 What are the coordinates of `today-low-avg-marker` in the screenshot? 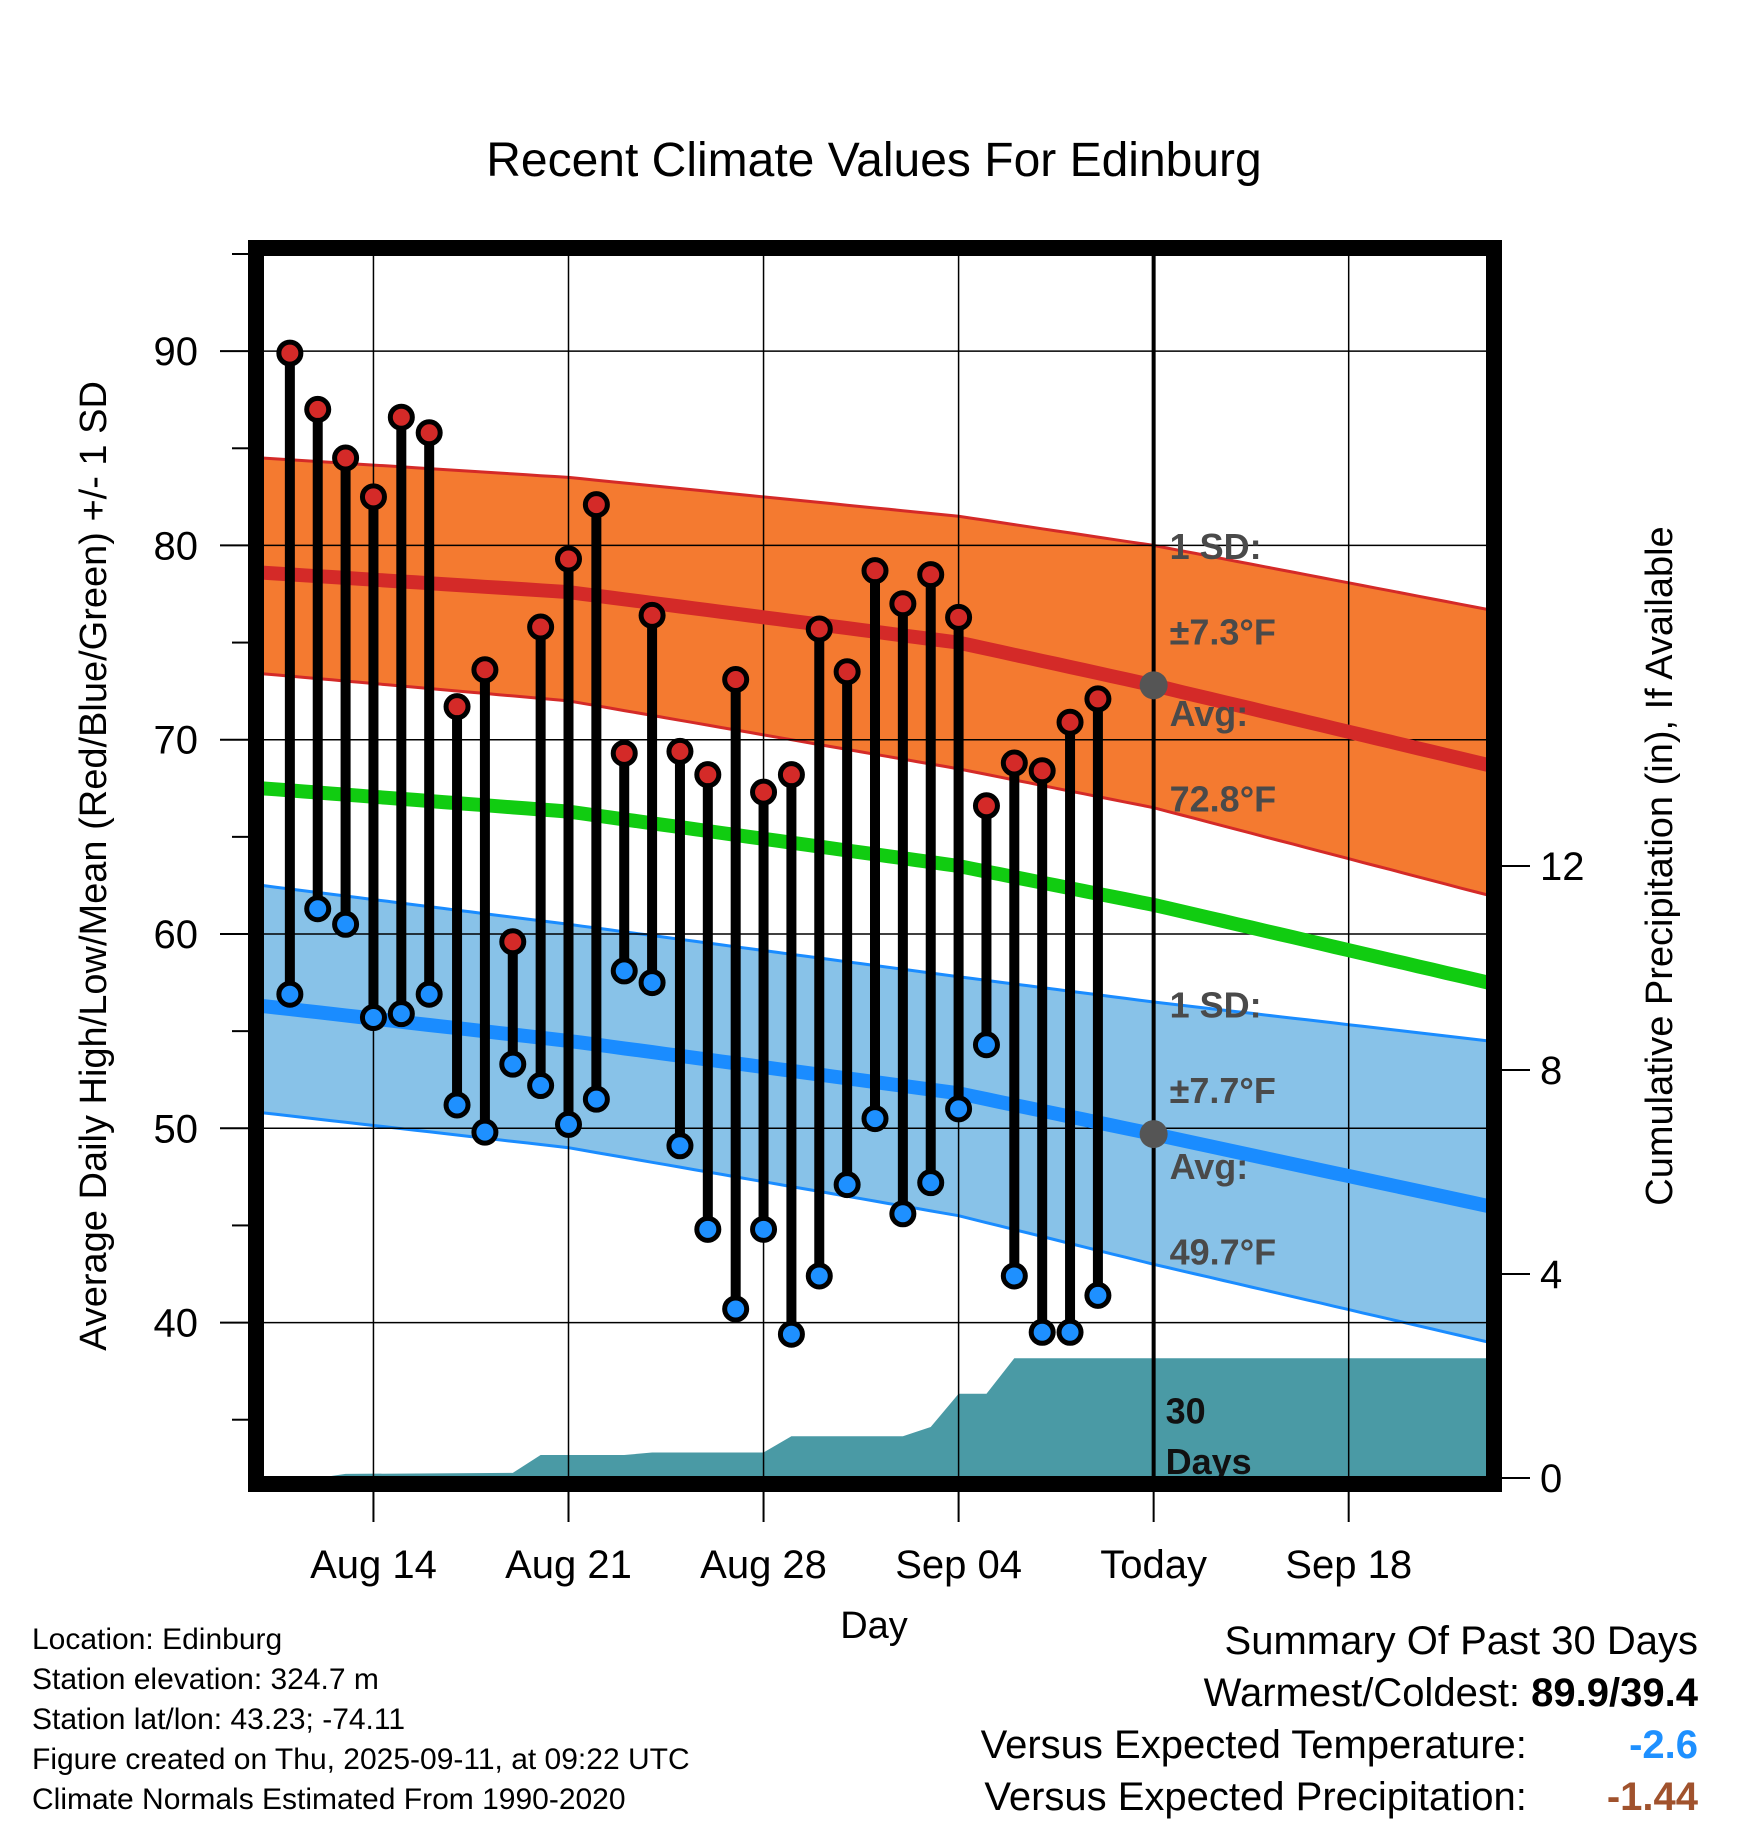 It's located at (1153, 1134).